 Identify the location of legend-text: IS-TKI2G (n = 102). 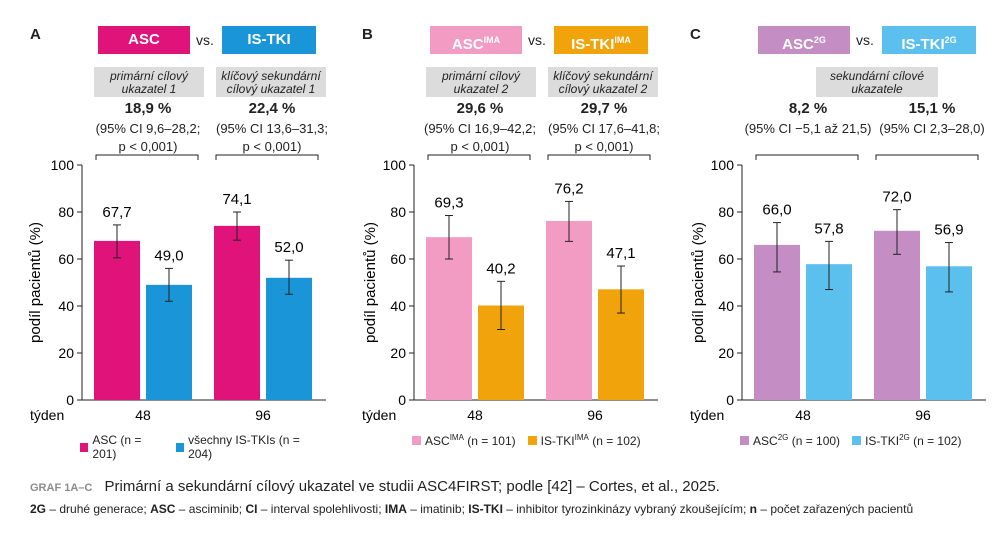
(913, 440).